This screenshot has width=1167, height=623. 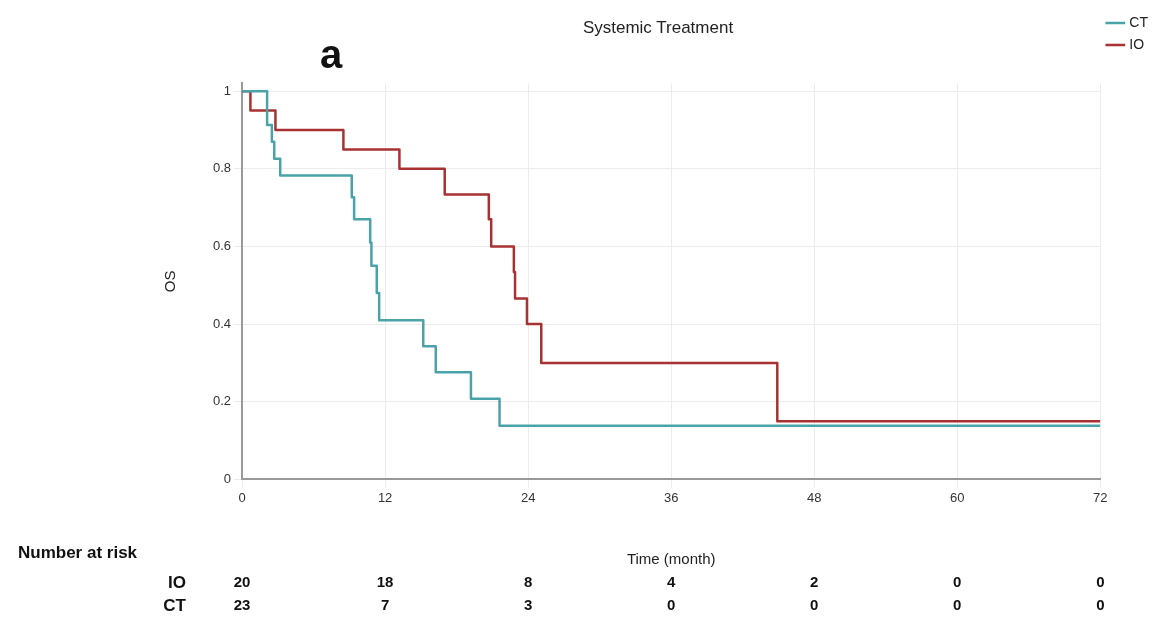 I want to click on legend-label: IO, so click(x=1137, y=43).